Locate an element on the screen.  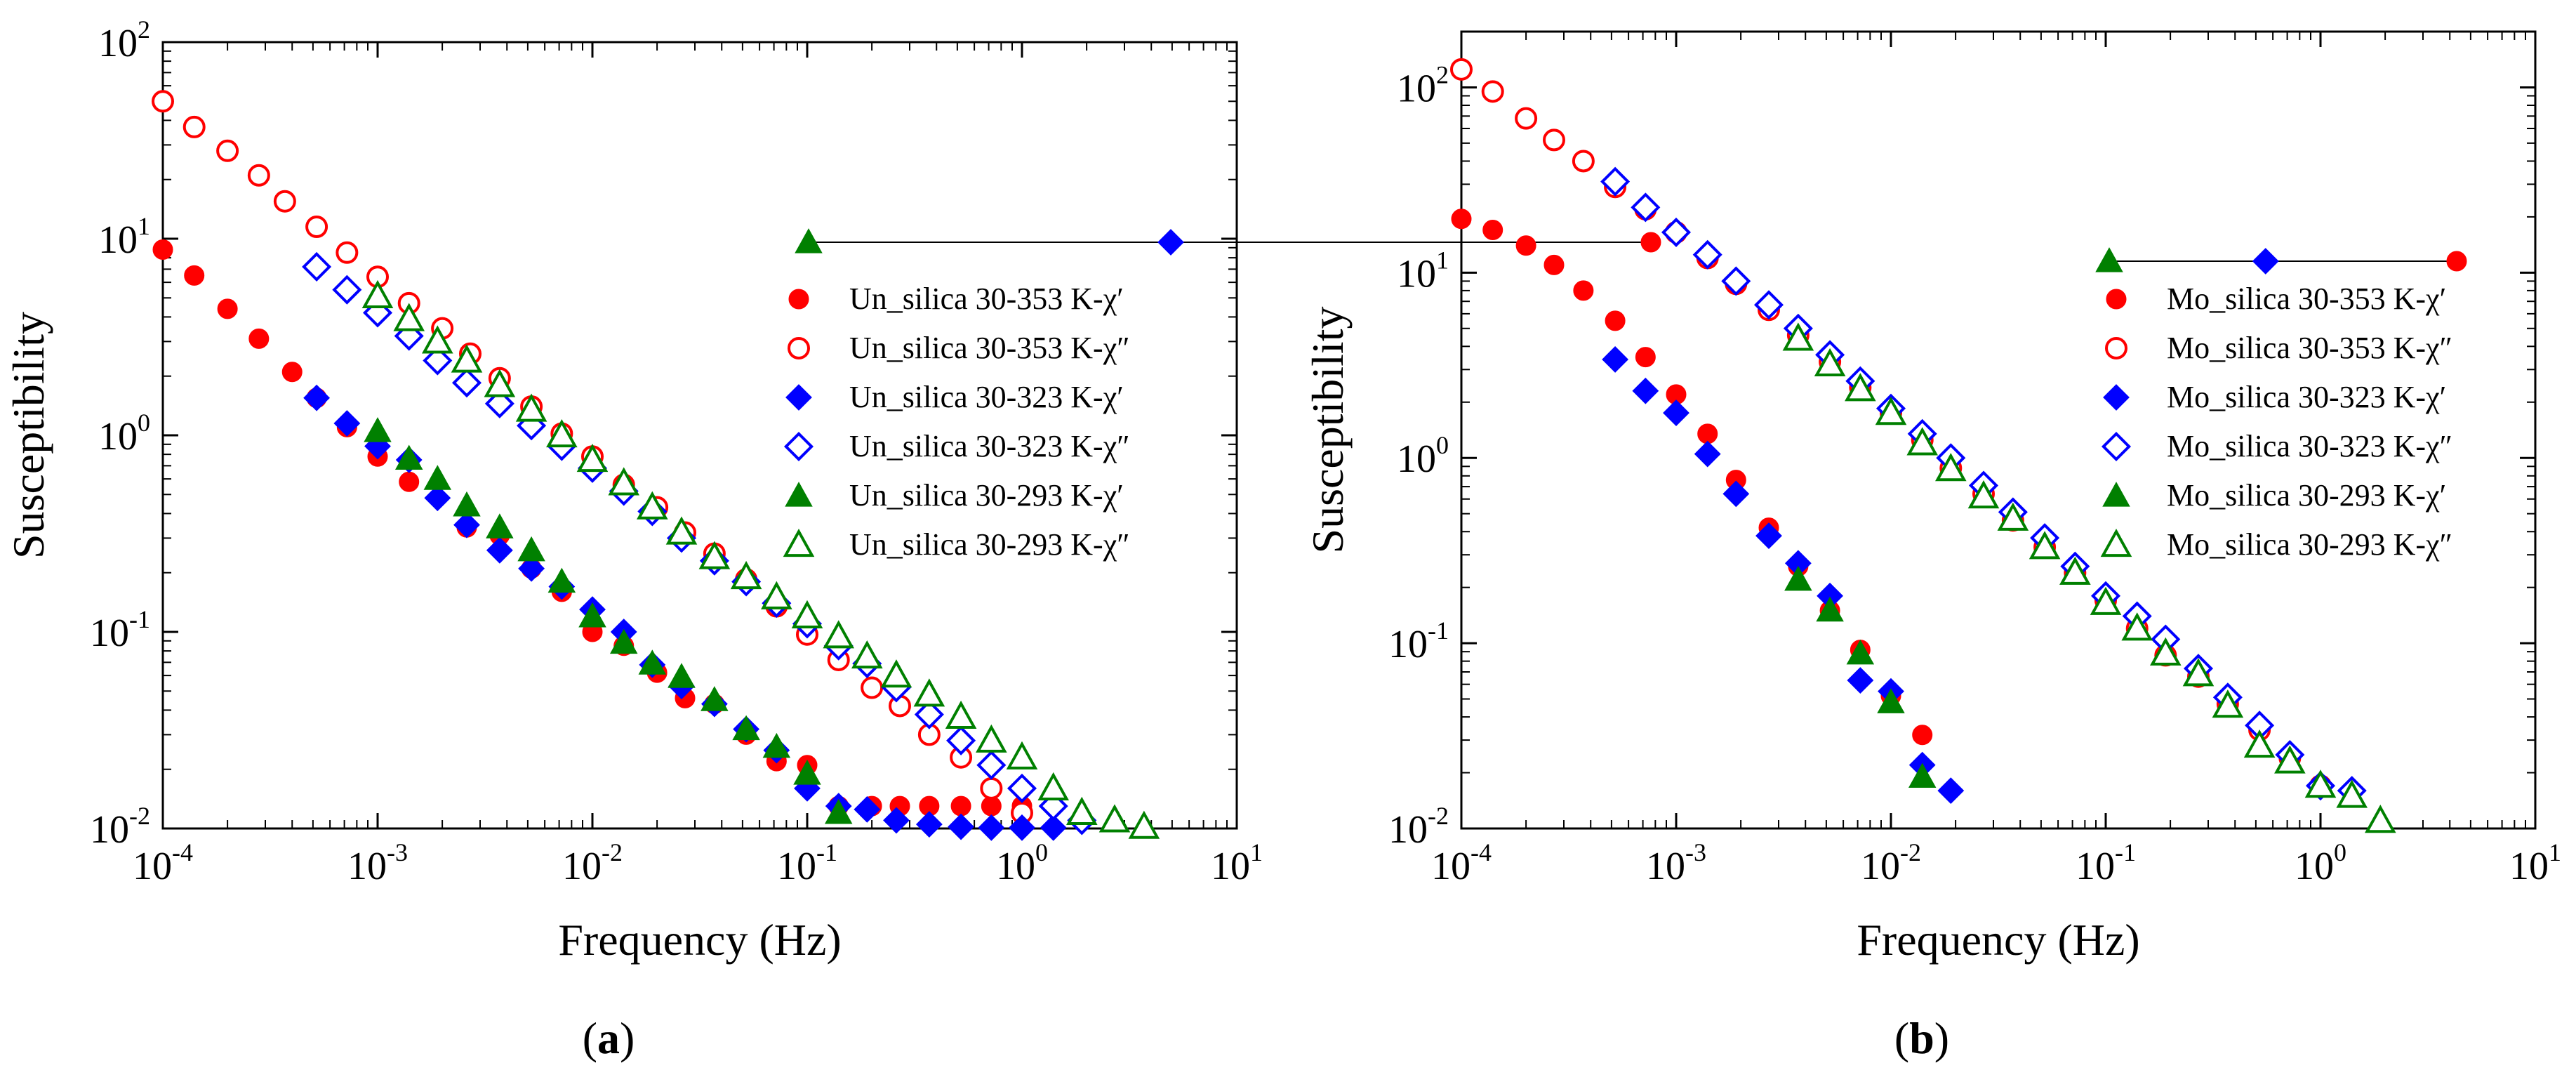
y-tick-label: 10⁰ is located at coordinates (124, 433).